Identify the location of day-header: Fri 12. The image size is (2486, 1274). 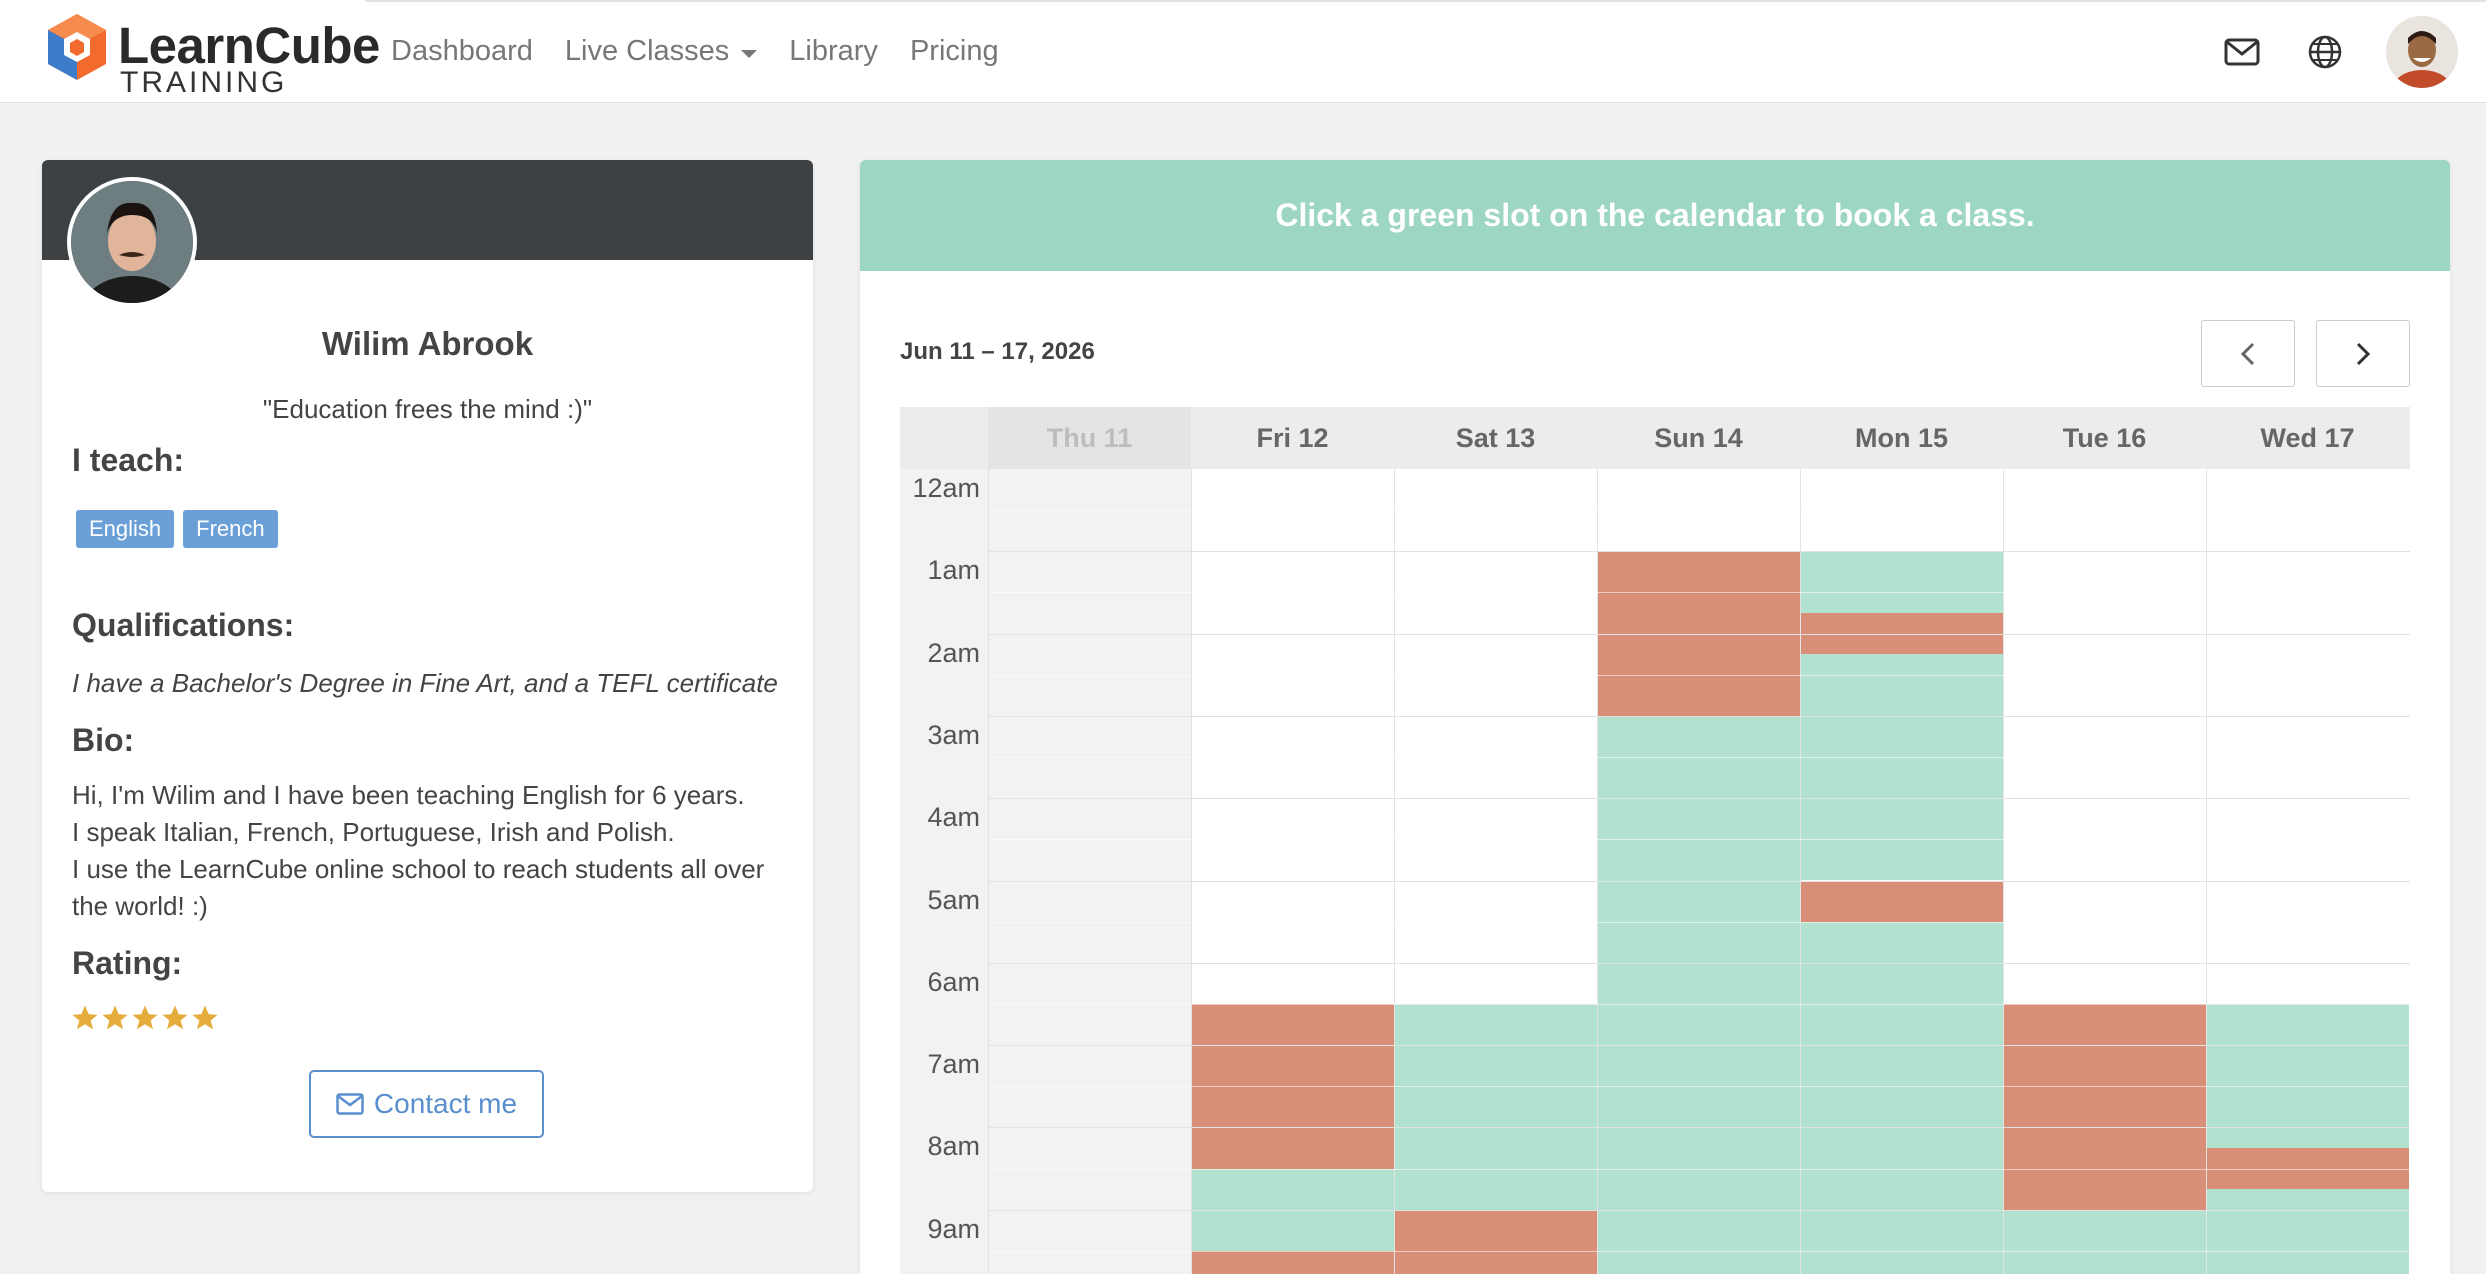
(1292, 437).